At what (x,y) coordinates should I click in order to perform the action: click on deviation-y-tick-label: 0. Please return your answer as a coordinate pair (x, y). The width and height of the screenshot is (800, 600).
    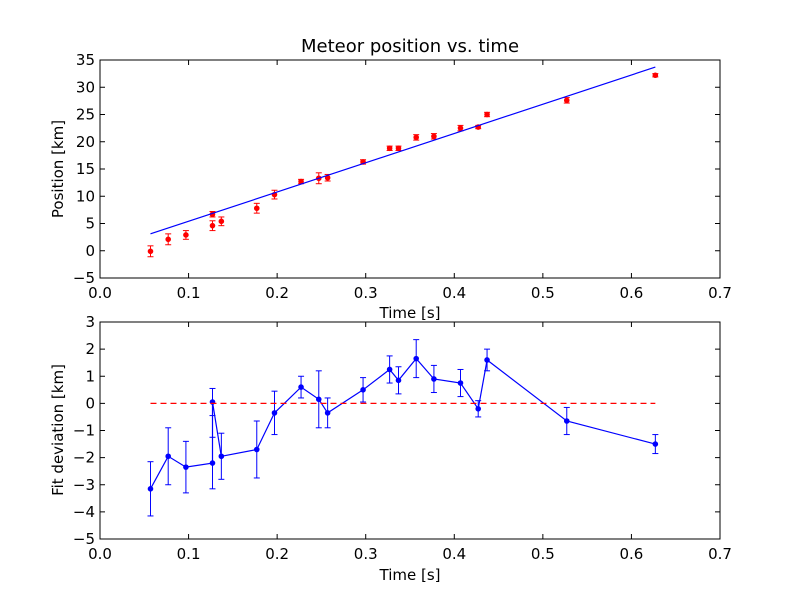
    Looking at the image, I should click on (90, 403).